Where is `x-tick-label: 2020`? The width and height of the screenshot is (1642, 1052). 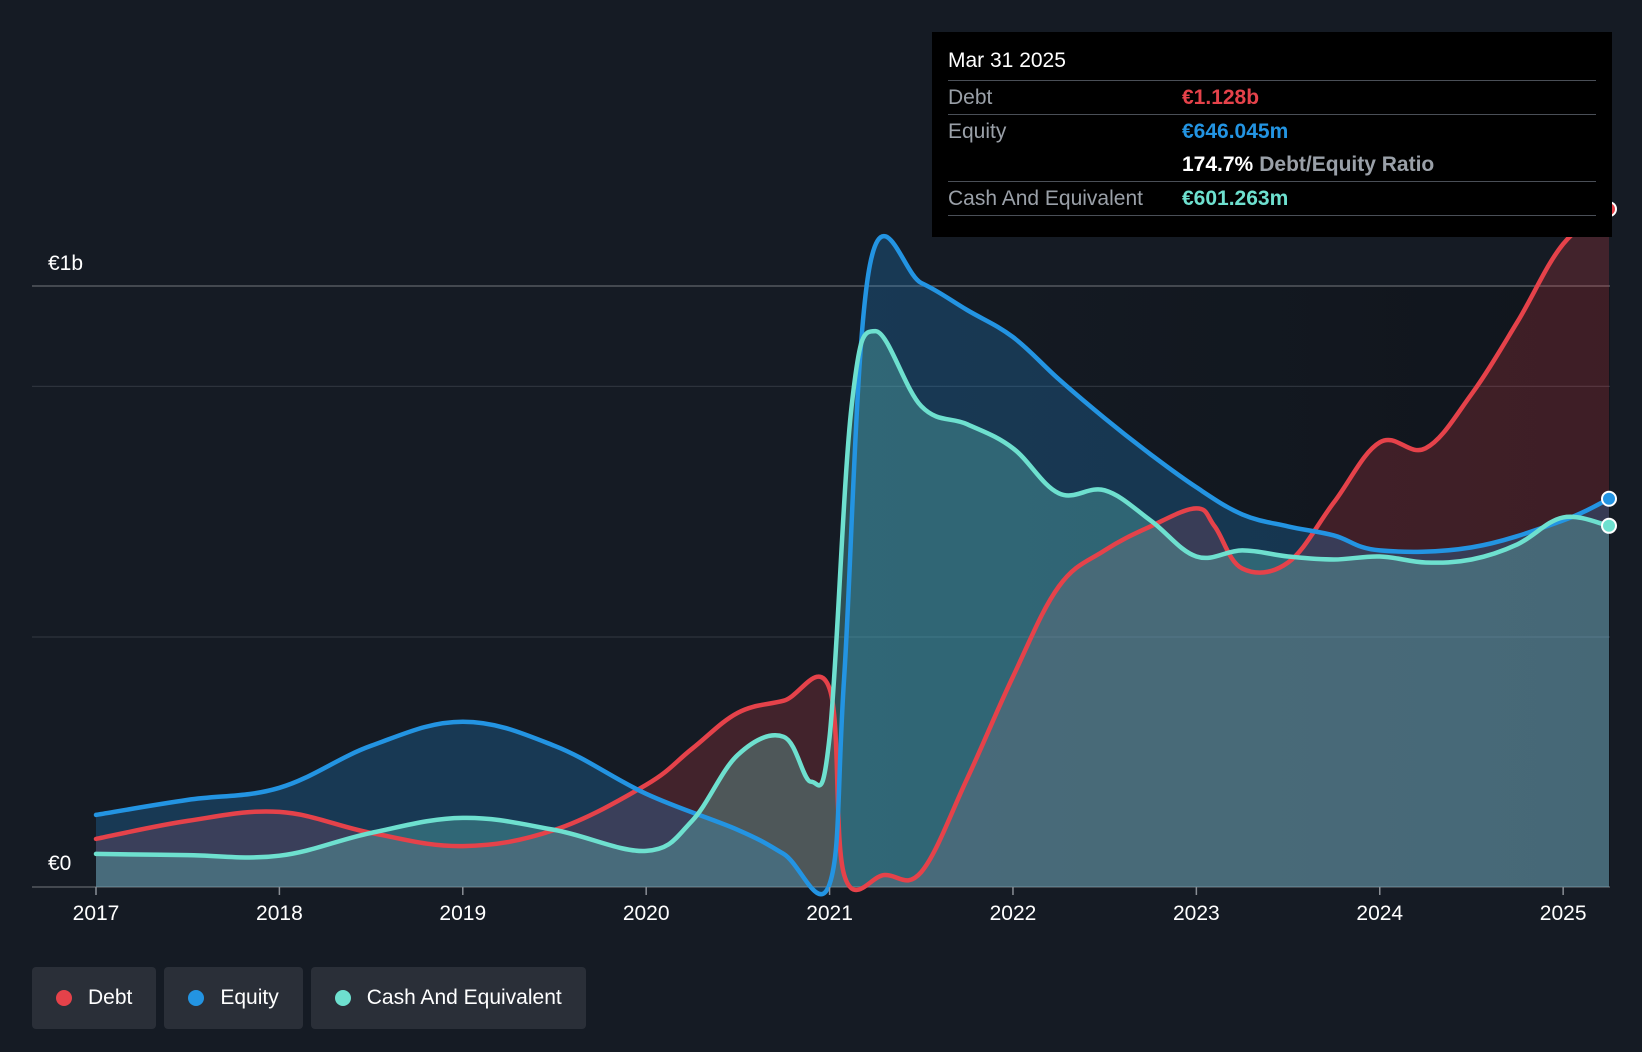 x-tick-label: 2020 is located at coordinates (646, 913).